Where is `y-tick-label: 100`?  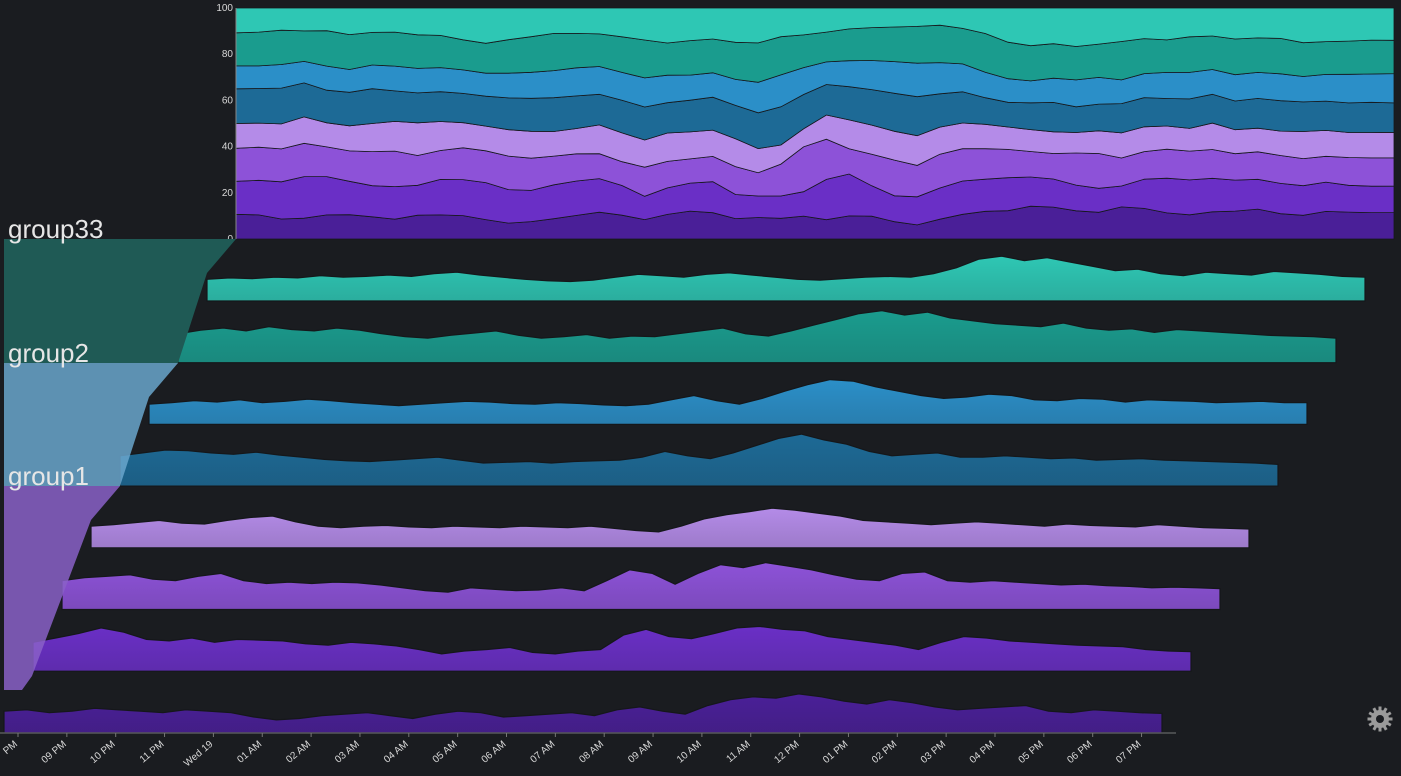
y-tick-label: 100 is located at coordinates (224, 8).